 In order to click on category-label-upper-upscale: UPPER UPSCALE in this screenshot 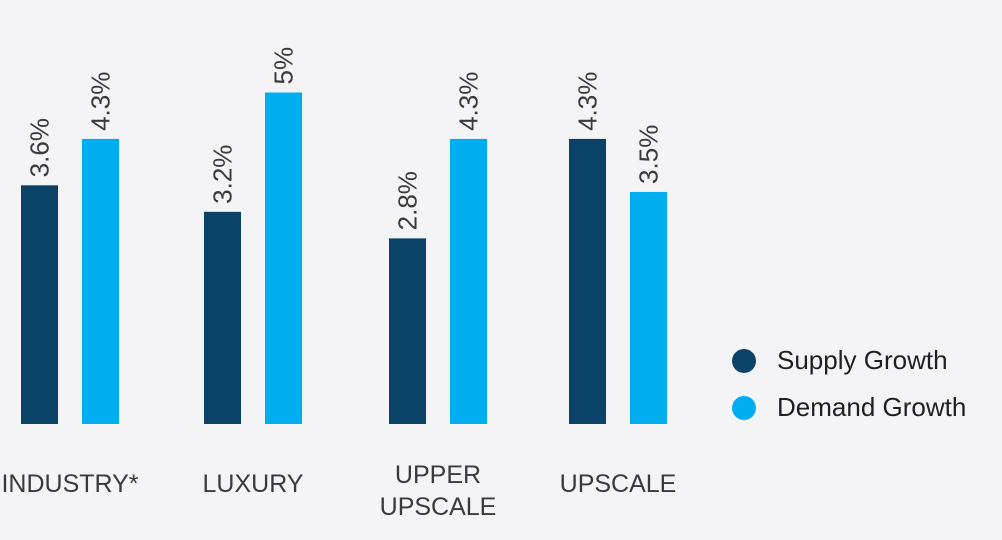, I will do `click(438, 491)`.